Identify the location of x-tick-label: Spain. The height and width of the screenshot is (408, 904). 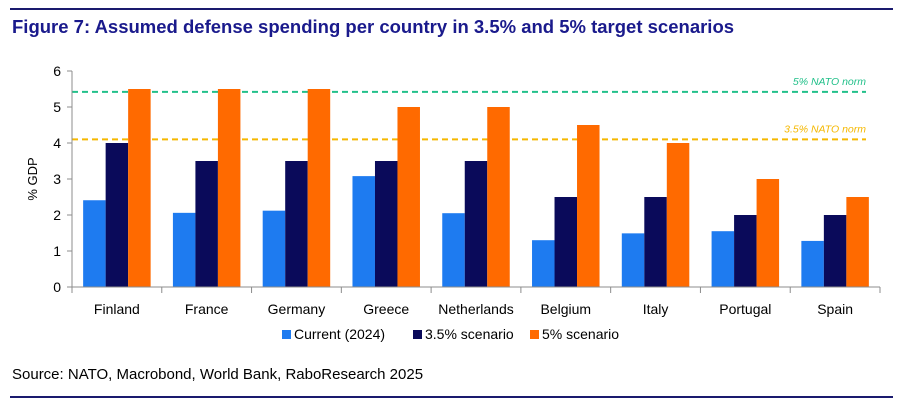
(835, 309).